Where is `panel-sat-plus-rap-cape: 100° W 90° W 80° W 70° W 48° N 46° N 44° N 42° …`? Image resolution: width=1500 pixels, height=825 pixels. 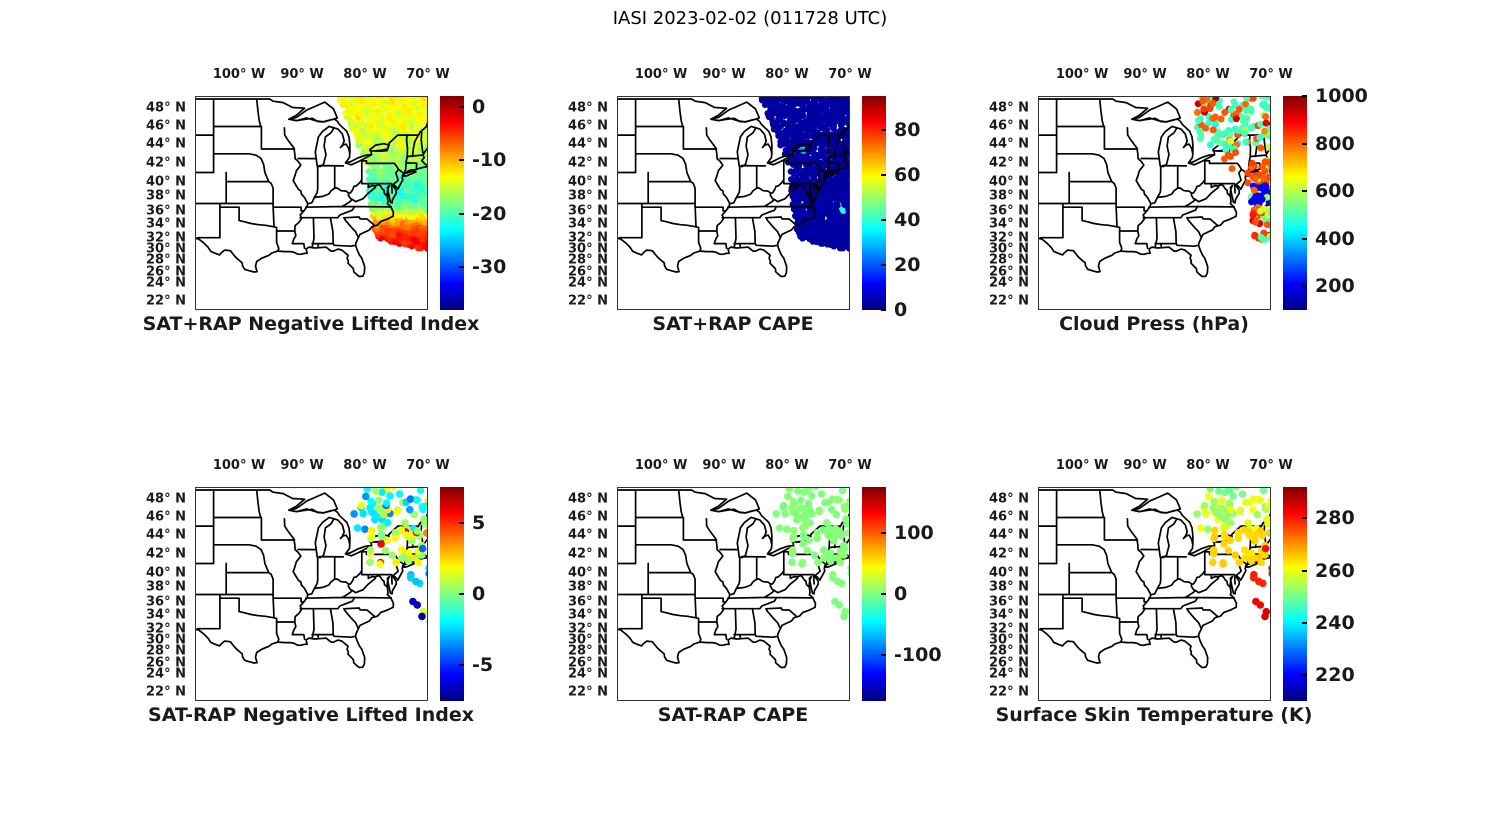
panel-sat-plus-rap-cape: 100° W 90° W 80° W 70° W 48° N 46° N 44° N 42° … is located at coordinates (732, 202).